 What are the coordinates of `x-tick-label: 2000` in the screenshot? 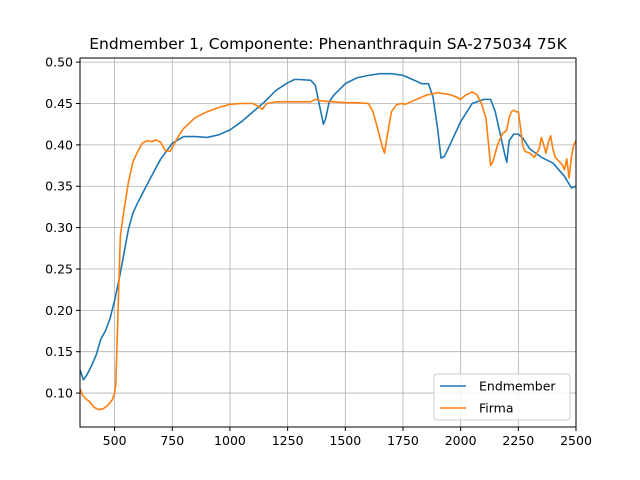 It's located at (461, 440).